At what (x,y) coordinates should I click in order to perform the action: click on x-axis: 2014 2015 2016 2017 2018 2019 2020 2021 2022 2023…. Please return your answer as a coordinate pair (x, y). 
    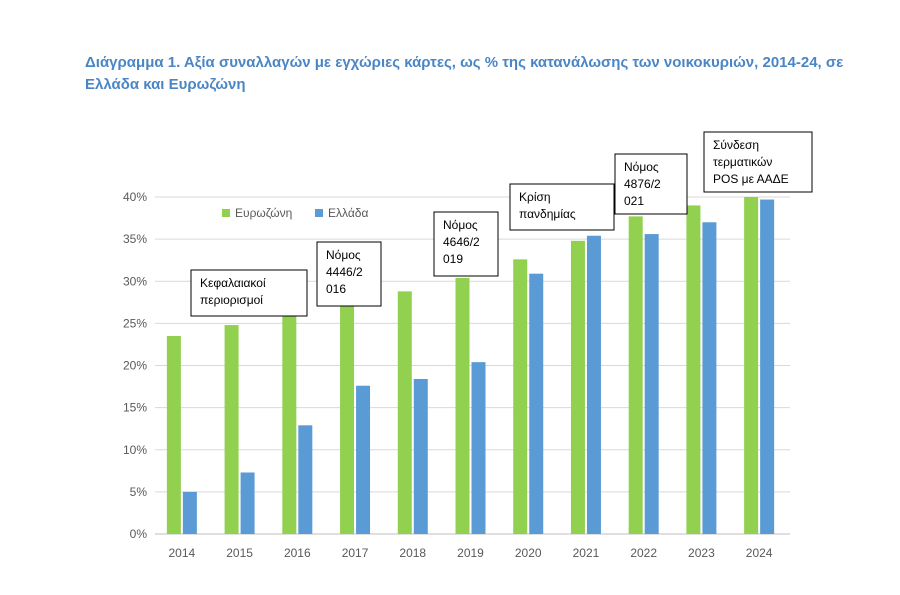
    Looking at the image, I should click on (471, 553).